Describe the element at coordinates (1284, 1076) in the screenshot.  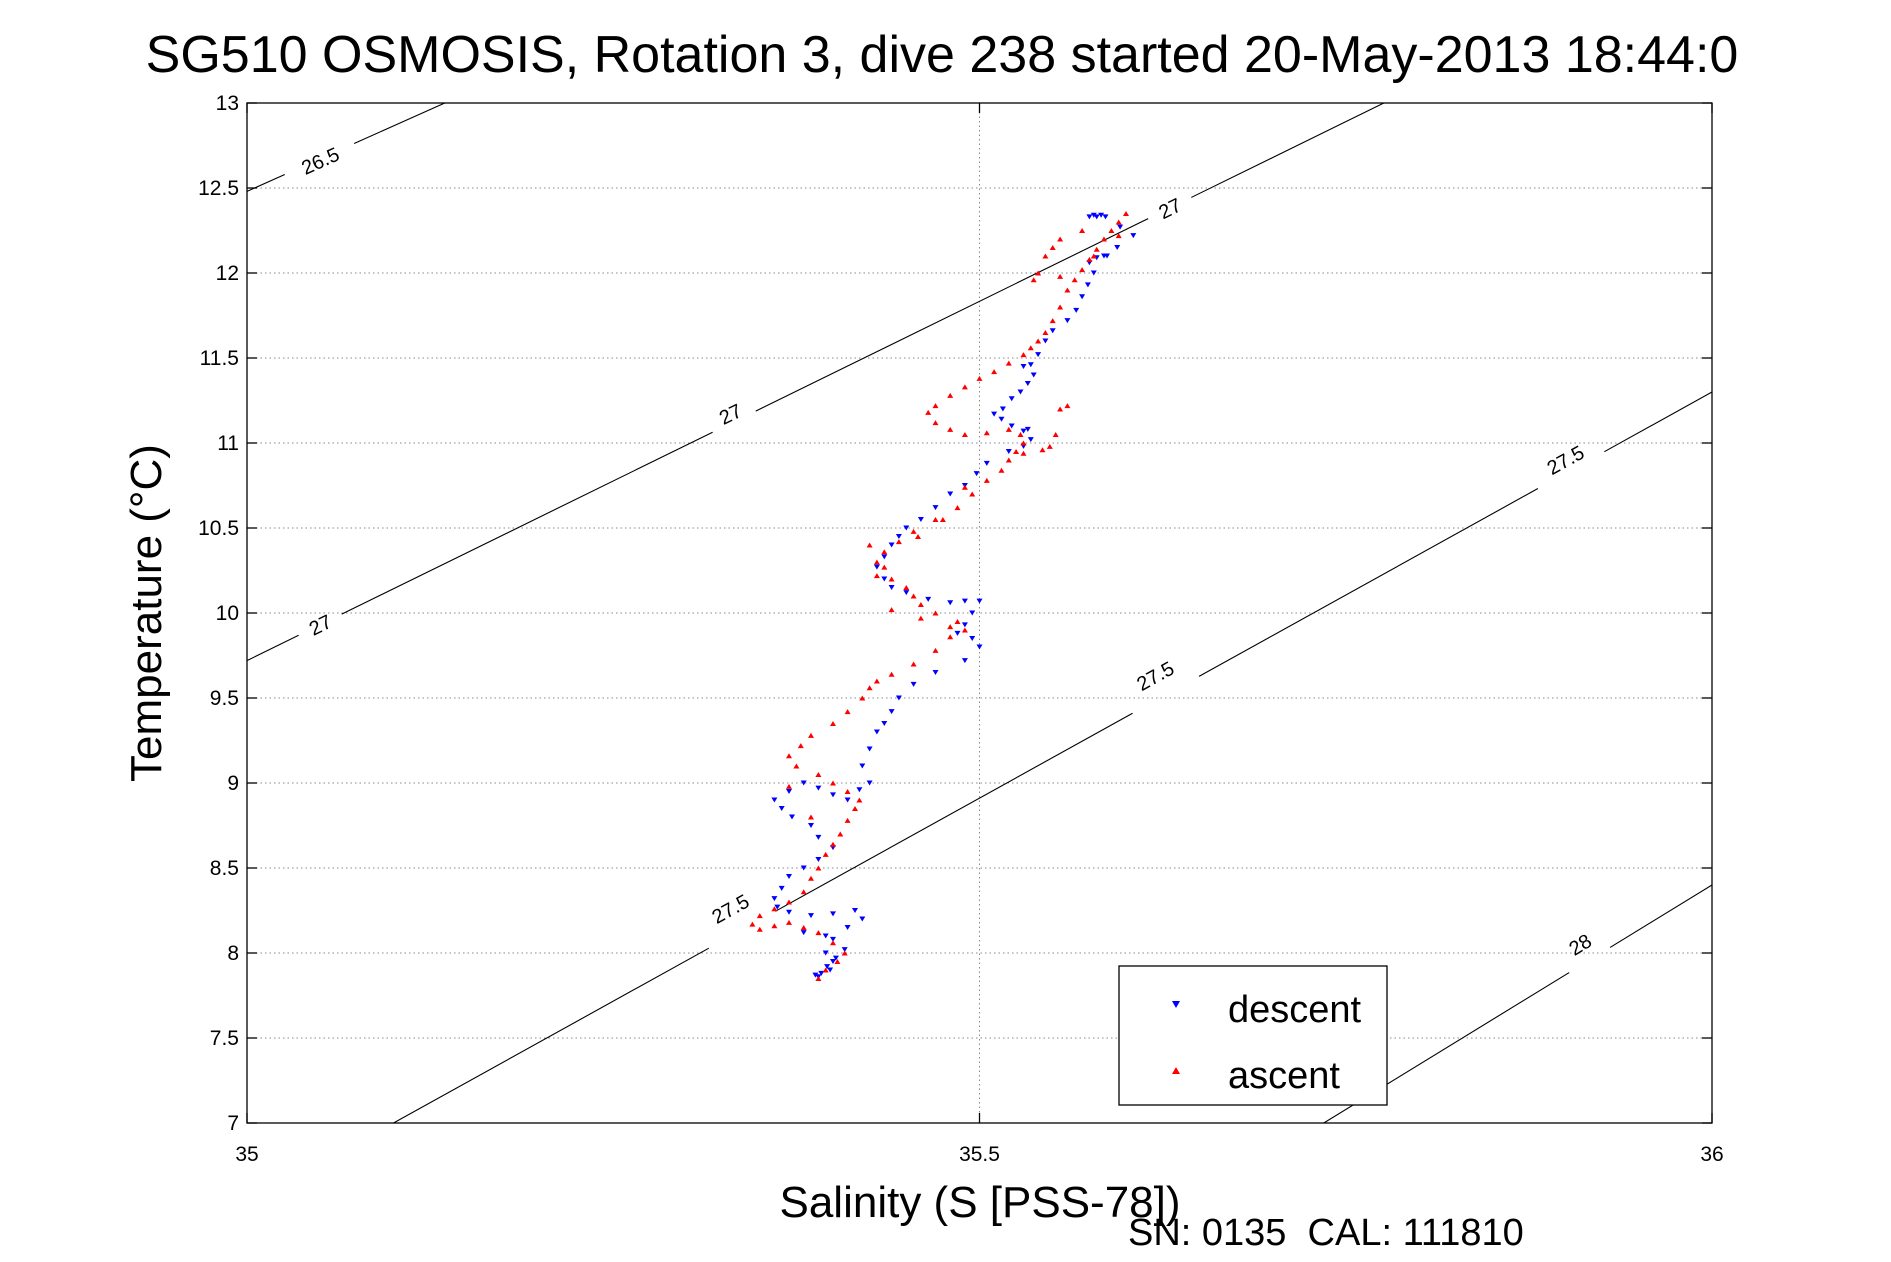
I see `legend-ascent-label: ascent` at that location.